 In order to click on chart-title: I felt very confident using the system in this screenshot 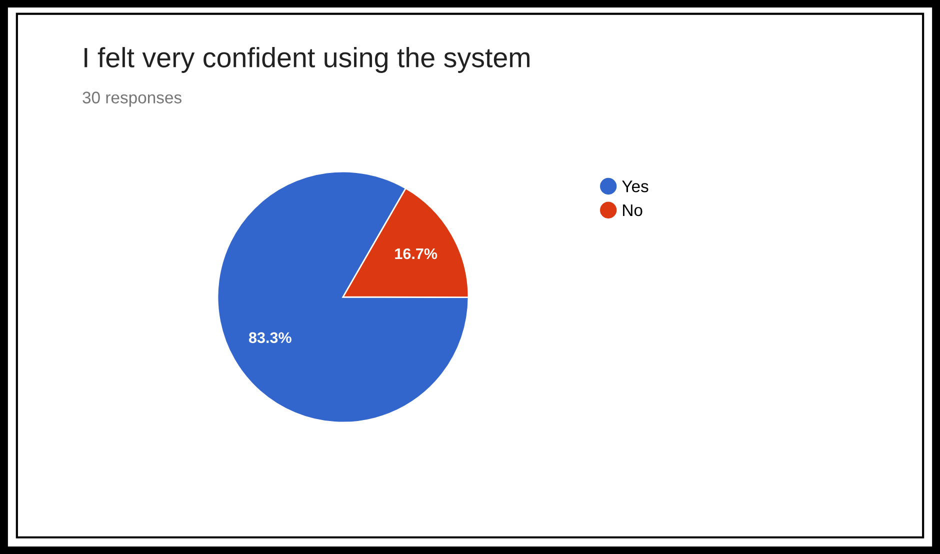, I will do `click(307, 60)`.